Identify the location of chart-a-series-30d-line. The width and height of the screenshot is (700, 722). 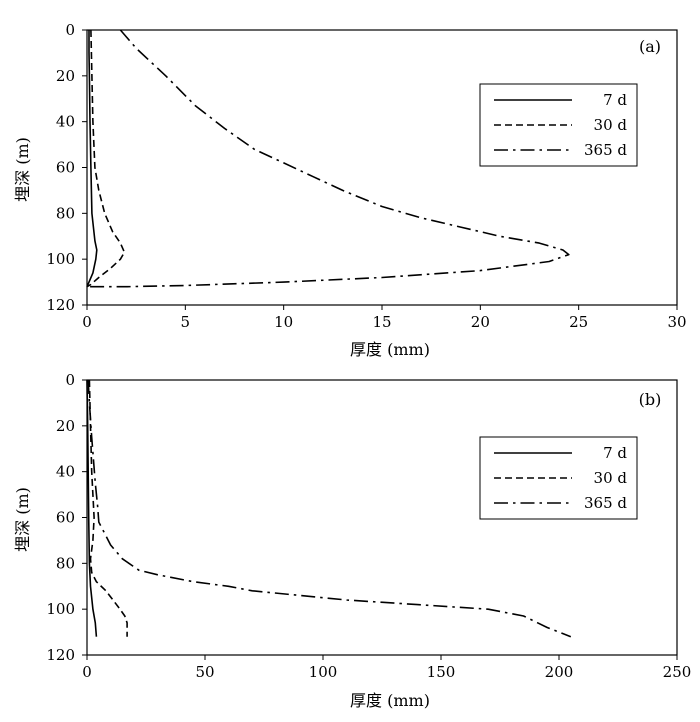
(106, 158).